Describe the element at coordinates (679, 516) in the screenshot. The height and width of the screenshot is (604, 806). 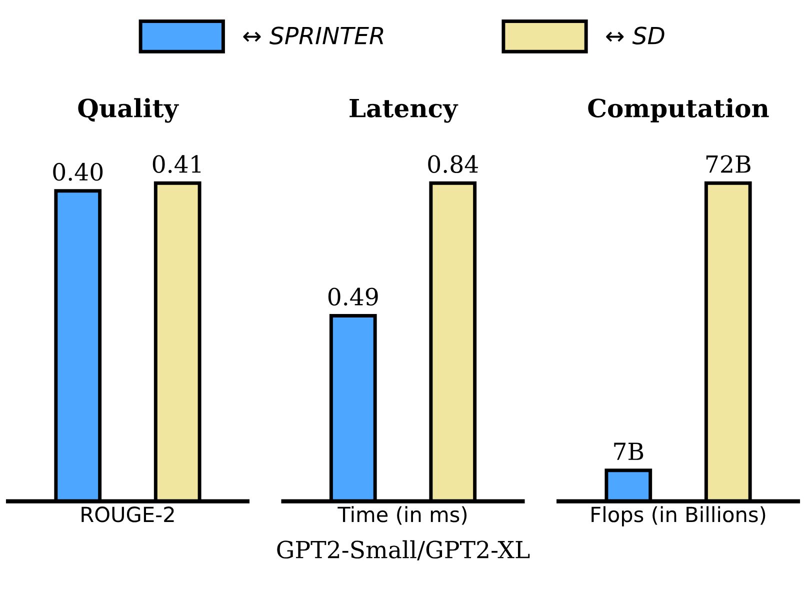
I see `x-tick-label: Flops (in Billions)` at that location.